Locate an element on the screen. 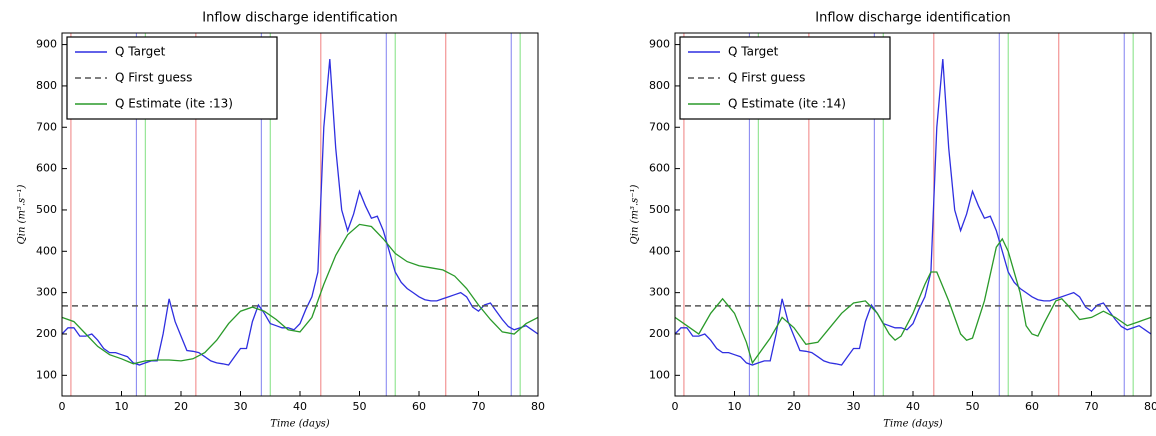 The width and height of the screenshot is (1156, 436). legend-label: Q Estimate (ite :14) is located at coordinates (787, 104).